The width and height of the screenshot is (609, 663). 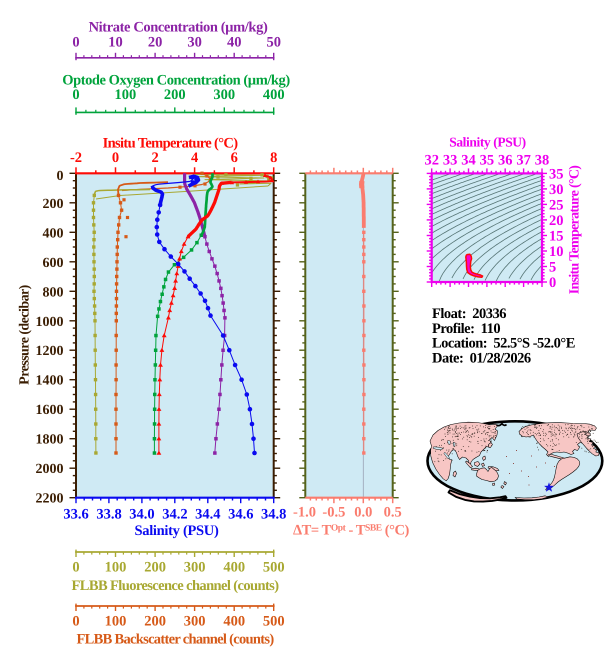 What do you see at coordinates (141, 515) in the screenshot?
I see `svg-text: 34.0` at bounding box center [141, 515].